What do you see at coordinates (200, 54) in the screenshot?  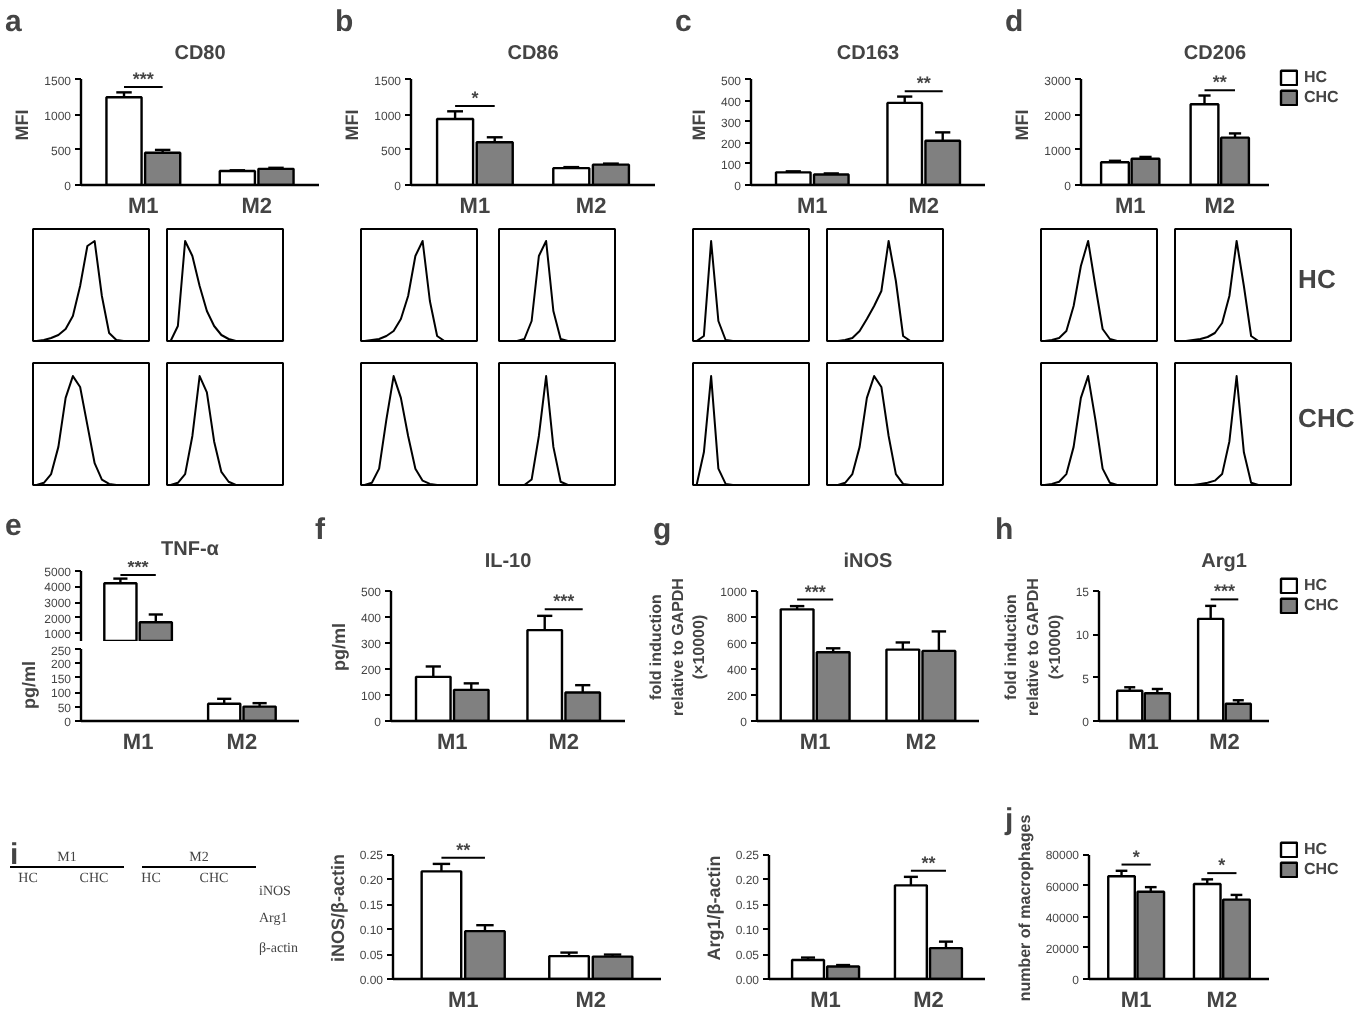 I see `chart-title: CD80` at bounding box center [200, 54].